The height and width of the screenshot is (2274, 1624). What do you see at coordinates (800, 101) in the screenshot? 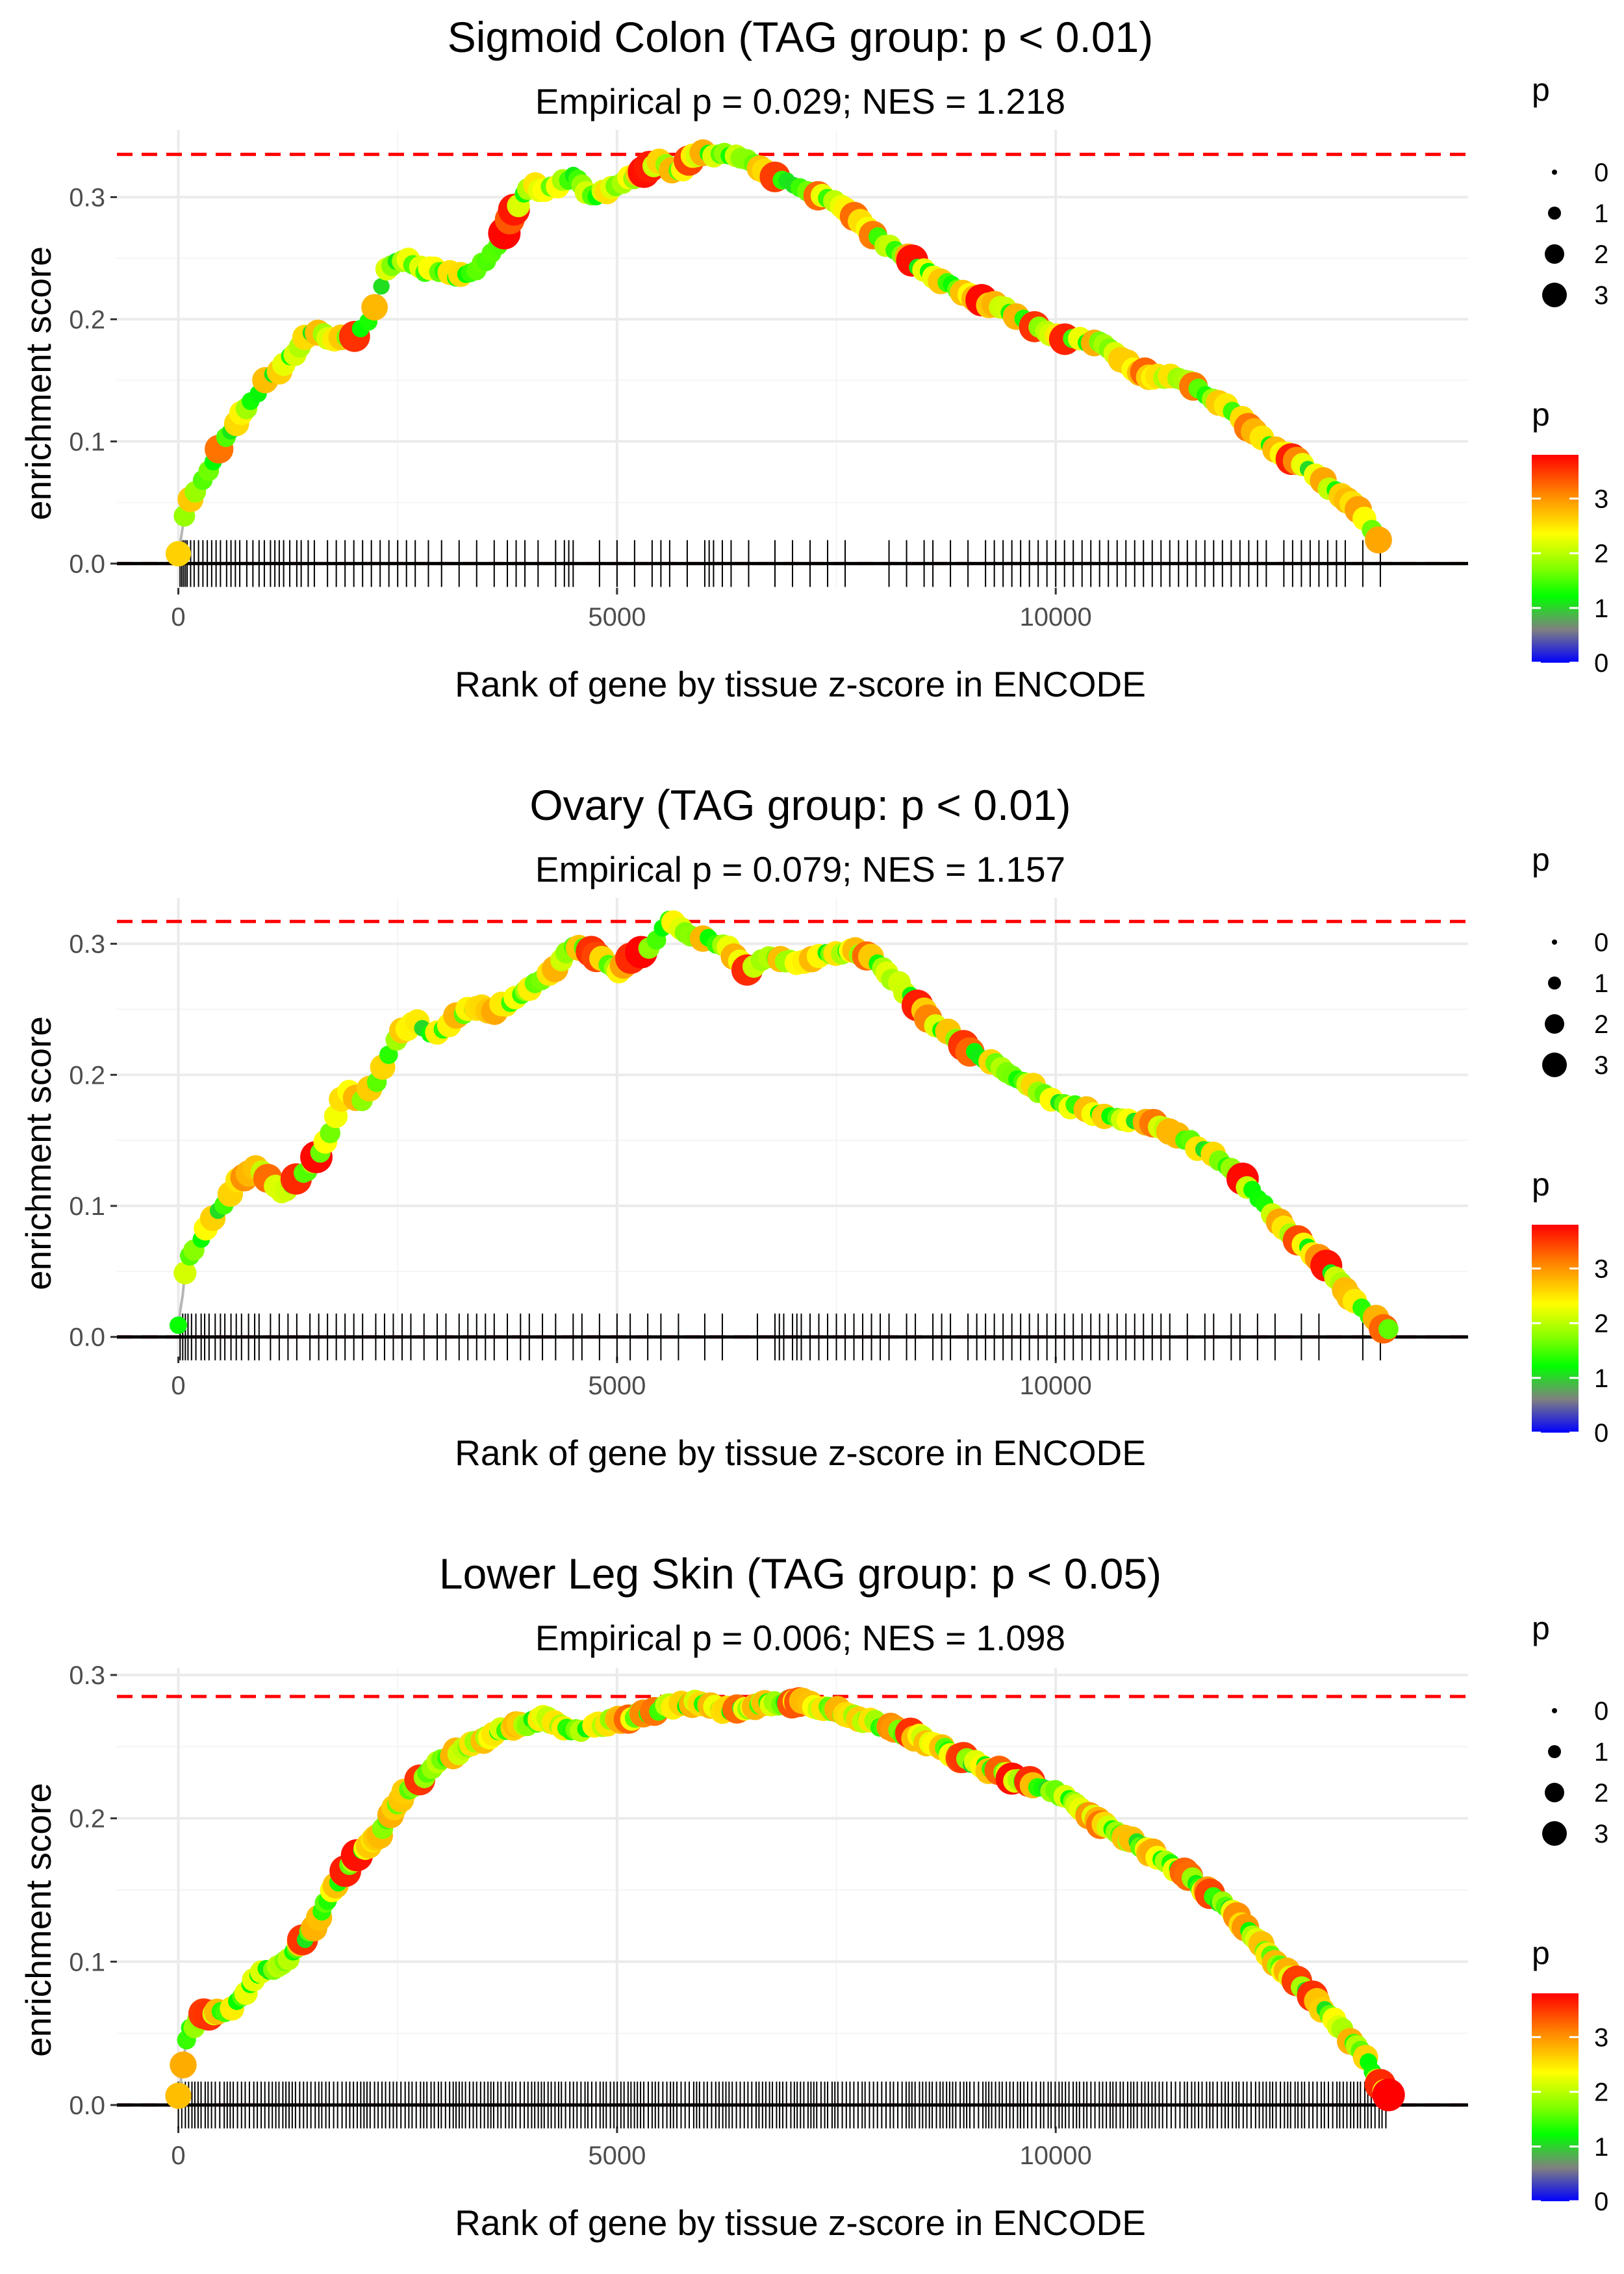
I see `chart-subtitle: Empirical p = 0.029; NES = 1.218` at bounding box center [800, 101].